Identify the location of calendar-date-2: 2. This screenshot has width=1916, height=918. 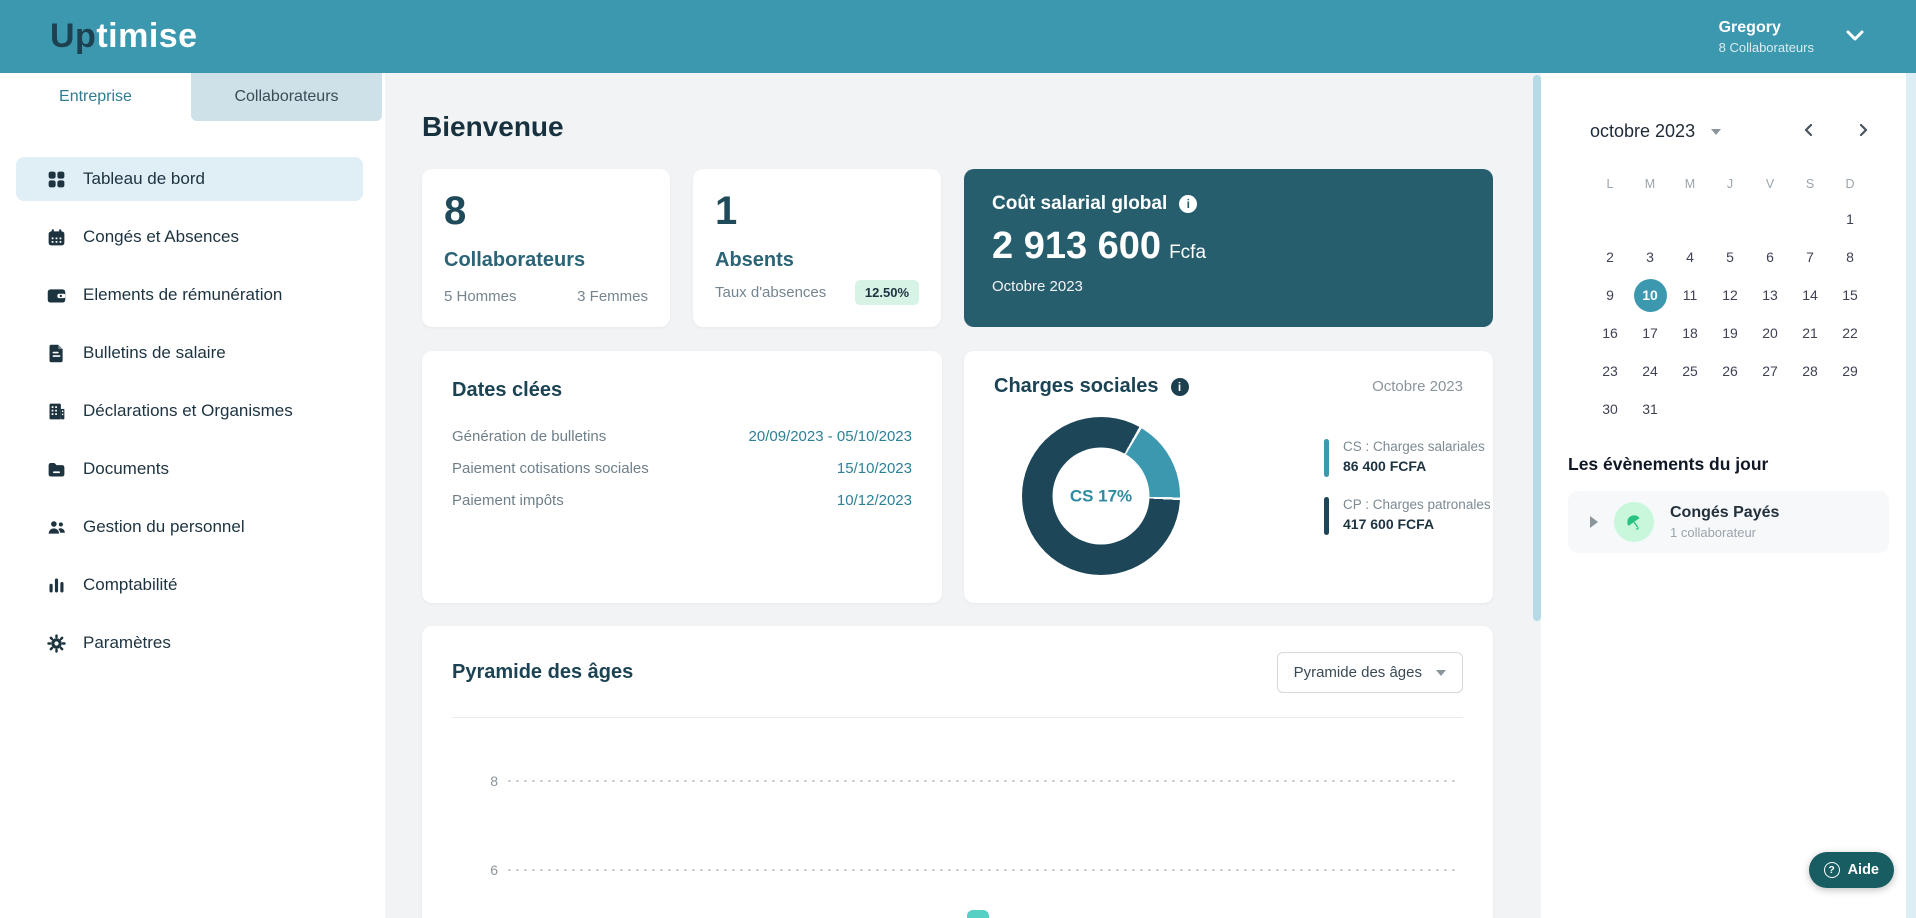
(1610, 257).